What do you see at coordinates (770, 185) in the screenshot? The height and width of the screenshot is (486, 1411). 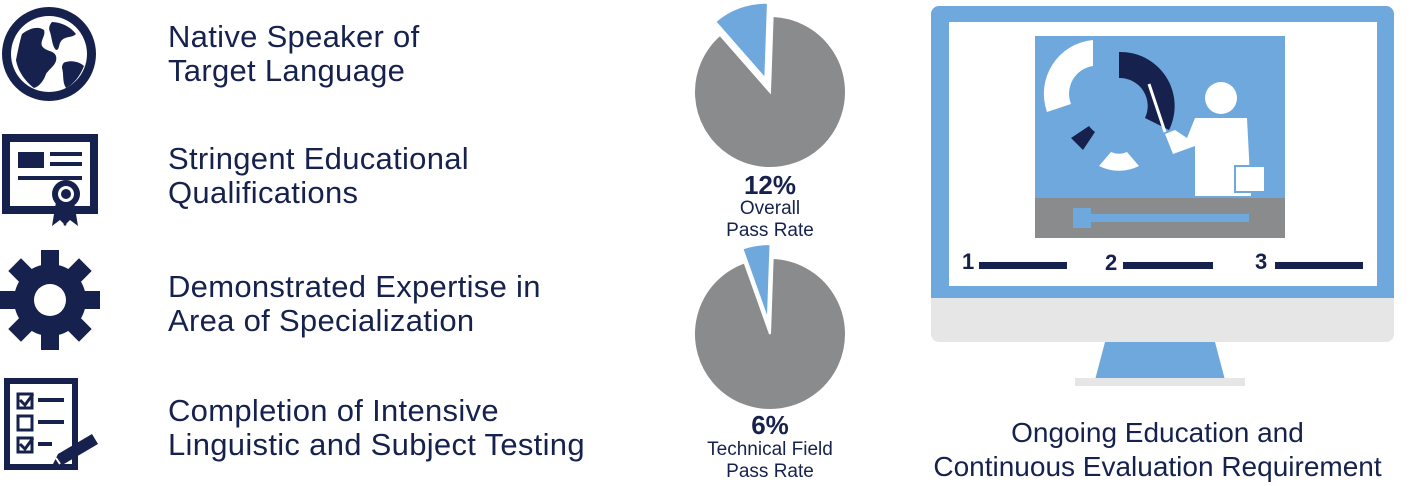 I see `pass-rate-percent: 12%` at bounding box center [770, 185].